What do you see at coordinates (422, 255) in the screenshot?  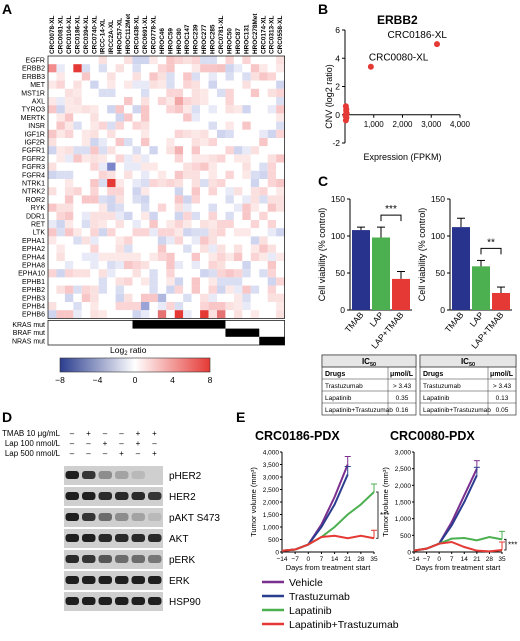 I see `y-axis-label: Cell viability (% control)` at bounding box center [422, 255].